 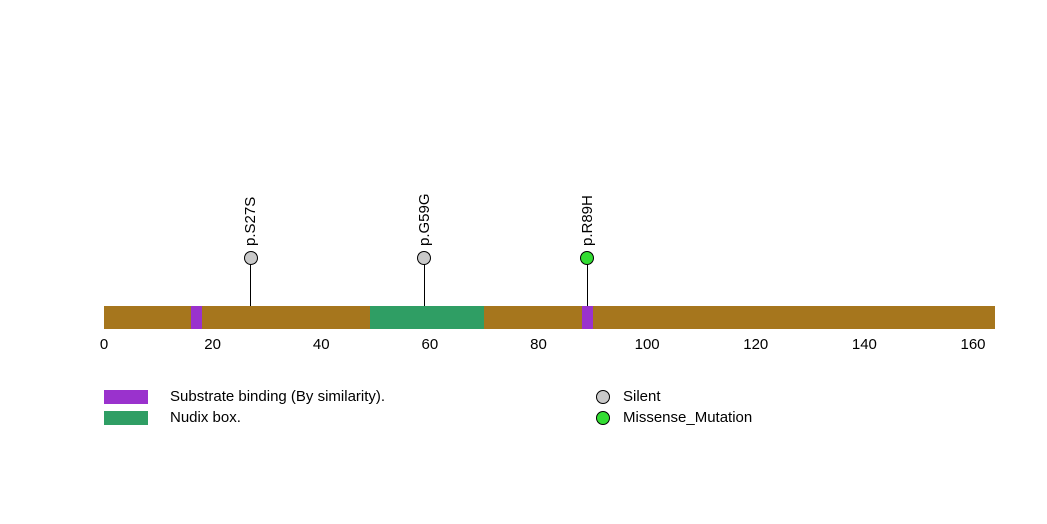 What do you see at coordinates (587, 220) in the screenshot?
I see `mutation-label: p.R89H` at bounding box center [587, 220].